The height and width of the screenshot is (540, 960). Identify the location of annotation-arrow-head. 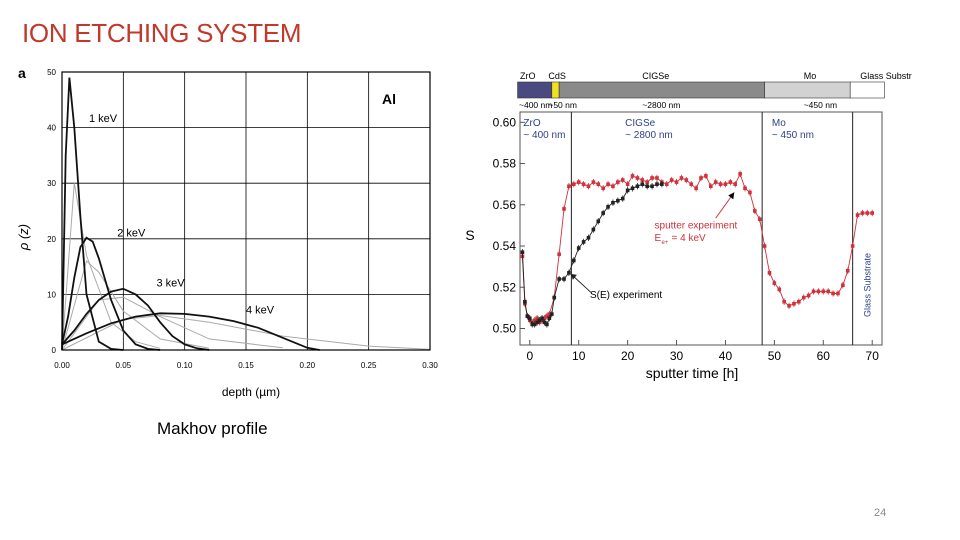
(731, 196).